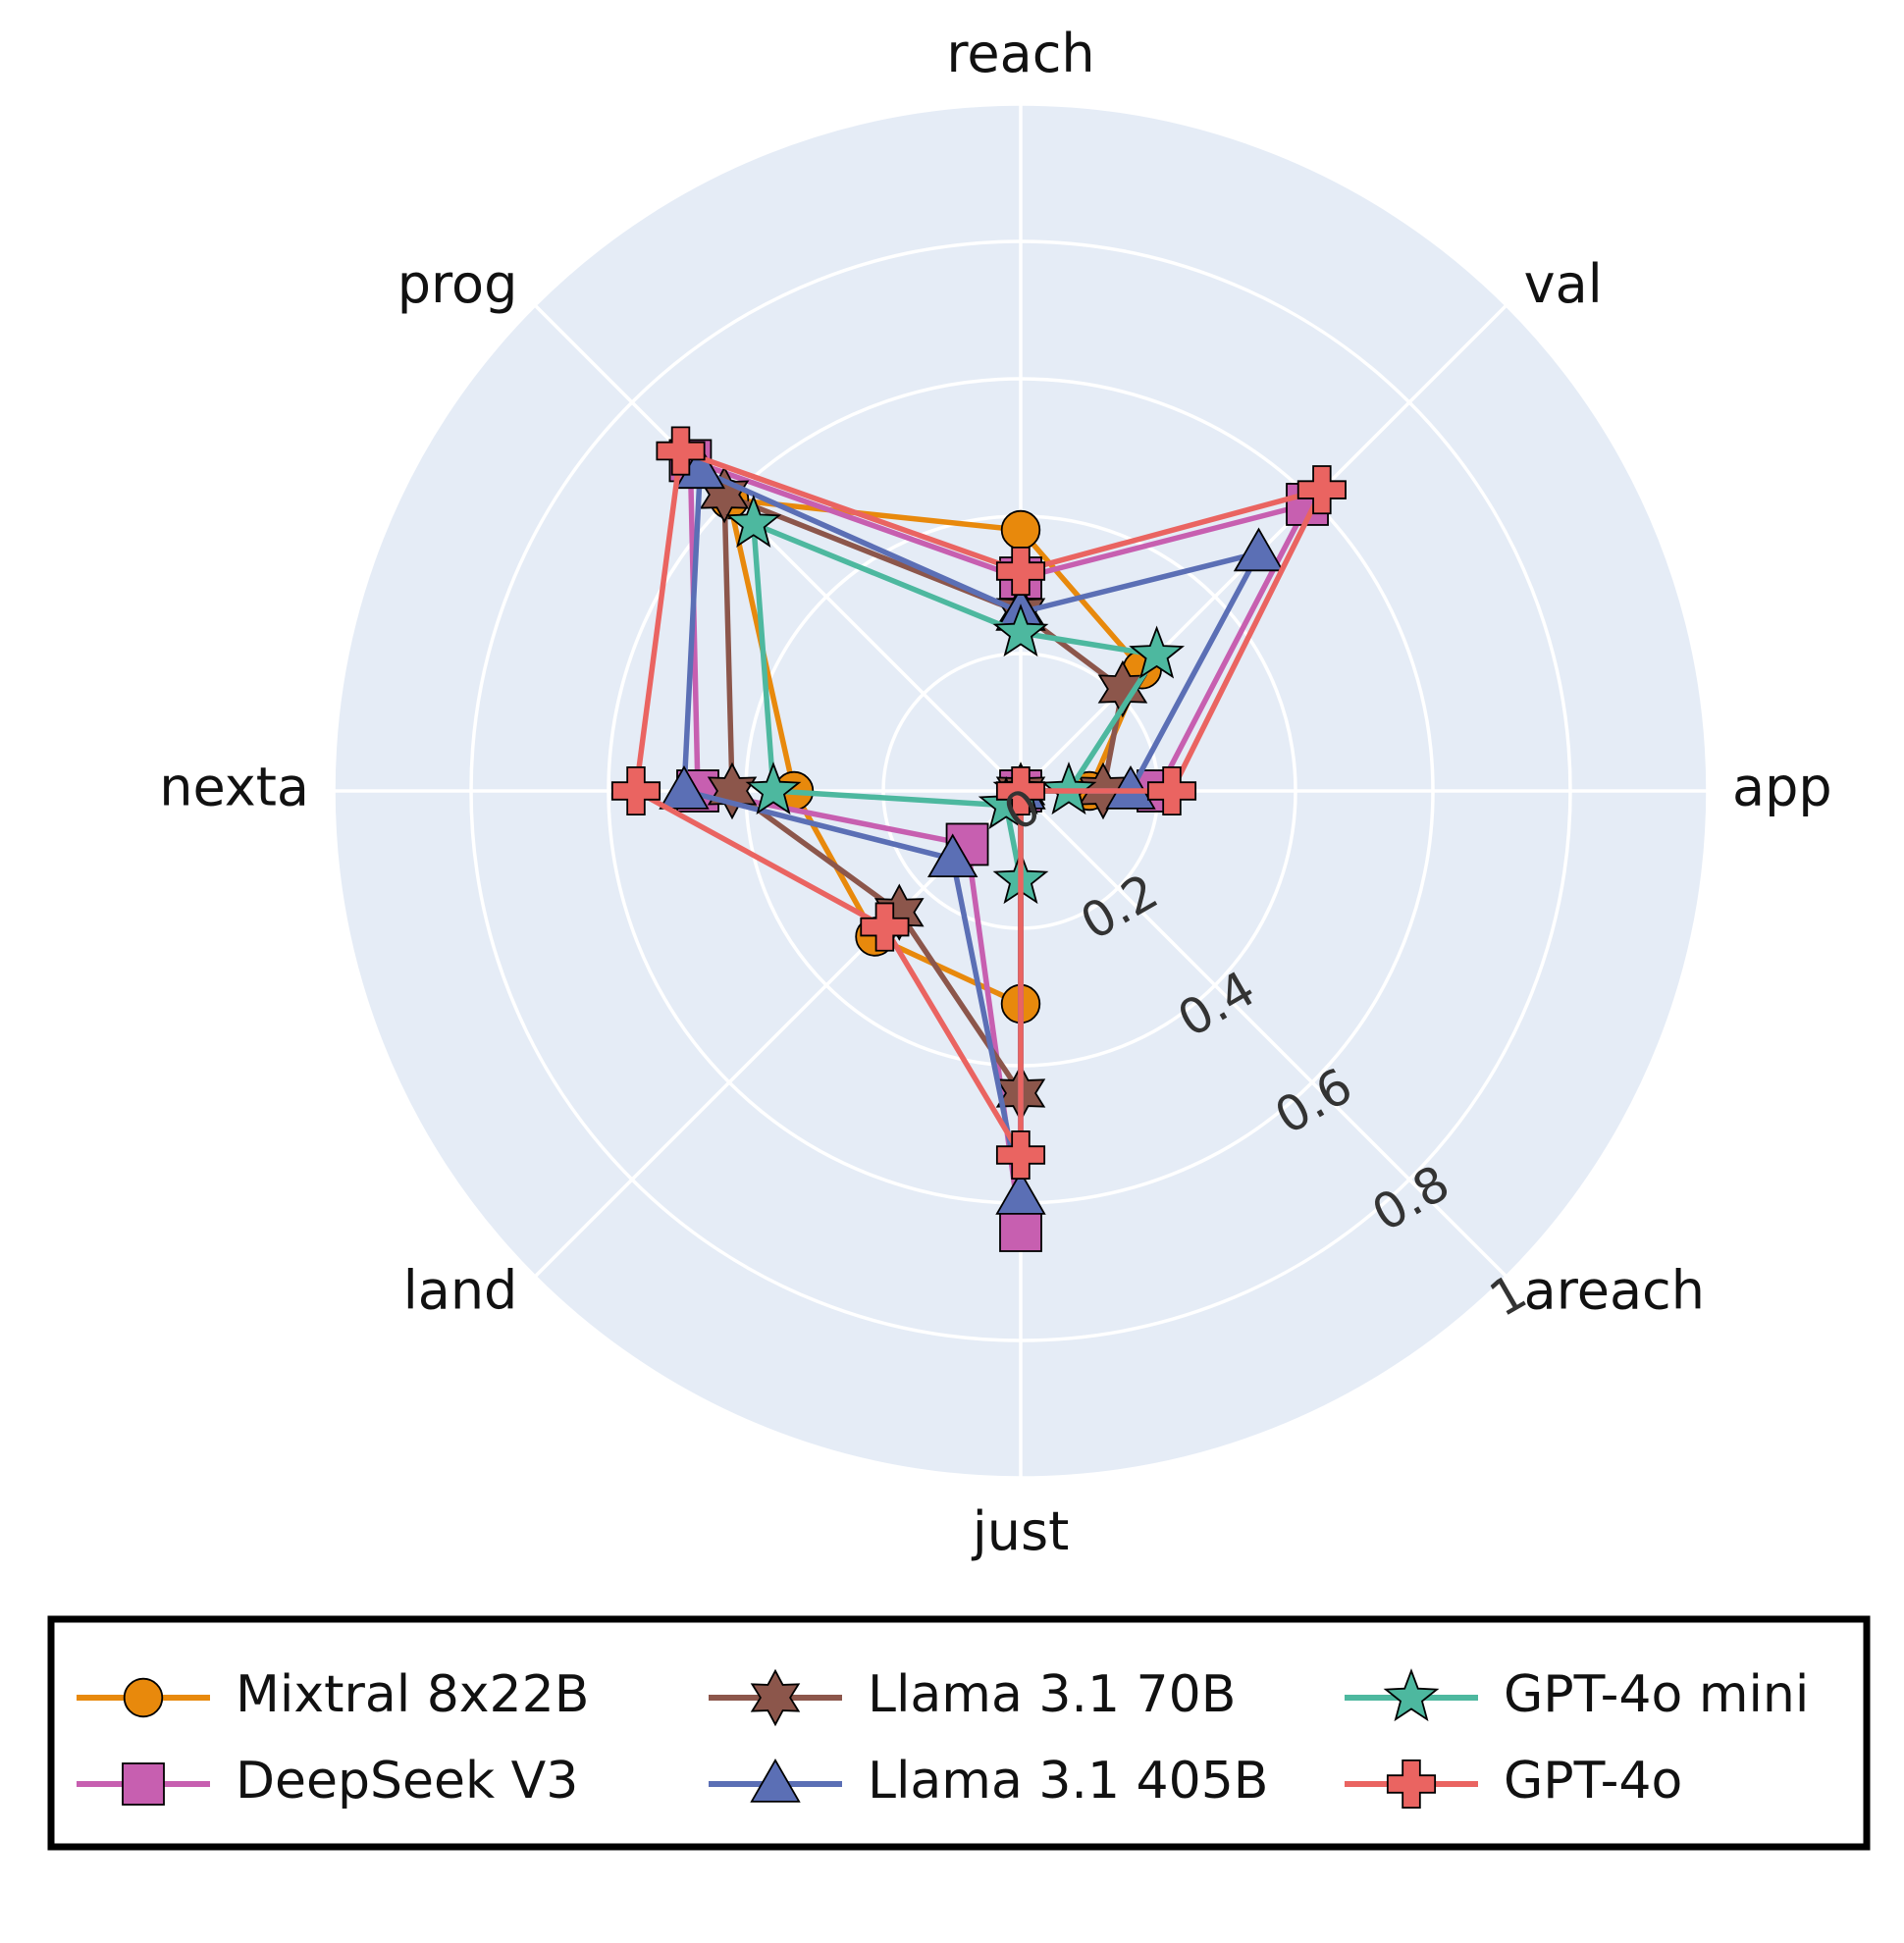 The height and width of the screenshot is (1943, 1904). I want to click on legend-label: DeepSeek V3, so click(407, 1781).